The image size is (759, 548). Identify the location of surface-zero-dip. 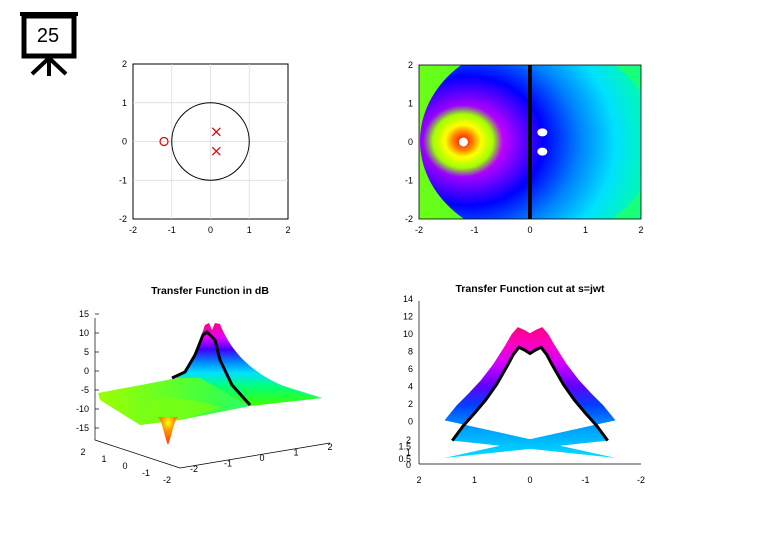
(168, 431).